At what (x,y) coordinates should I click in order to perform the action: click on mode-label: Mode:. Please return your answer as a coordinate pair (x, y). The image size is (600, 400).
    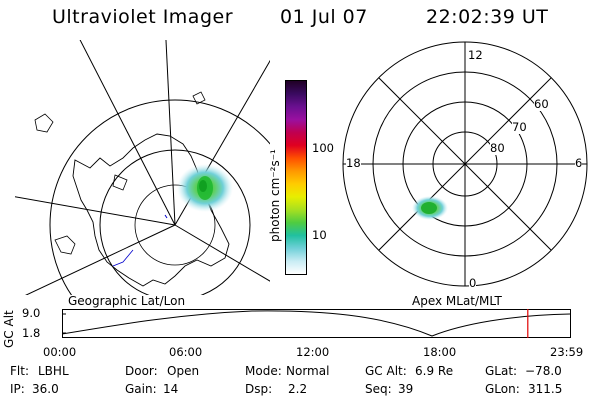
    Looking at the image, I should click on (263, 371).